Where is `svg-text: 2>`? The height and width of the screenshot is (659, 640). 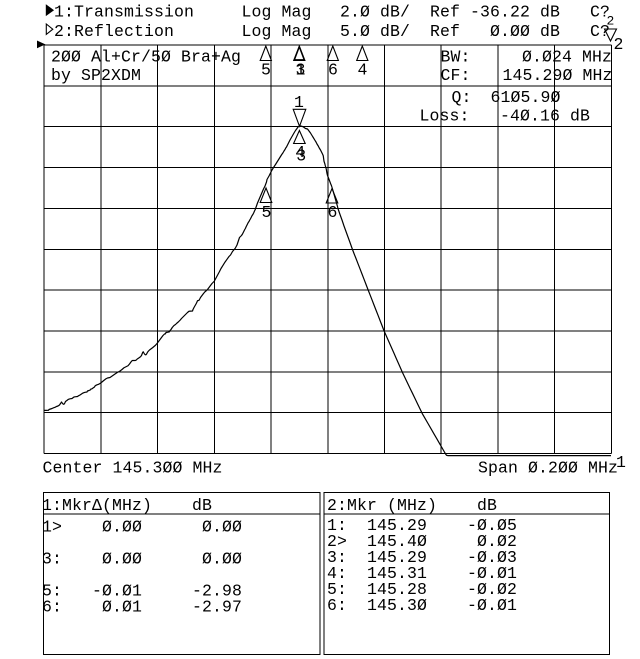
svg-text: 2> is located at coordinates (337, 541).